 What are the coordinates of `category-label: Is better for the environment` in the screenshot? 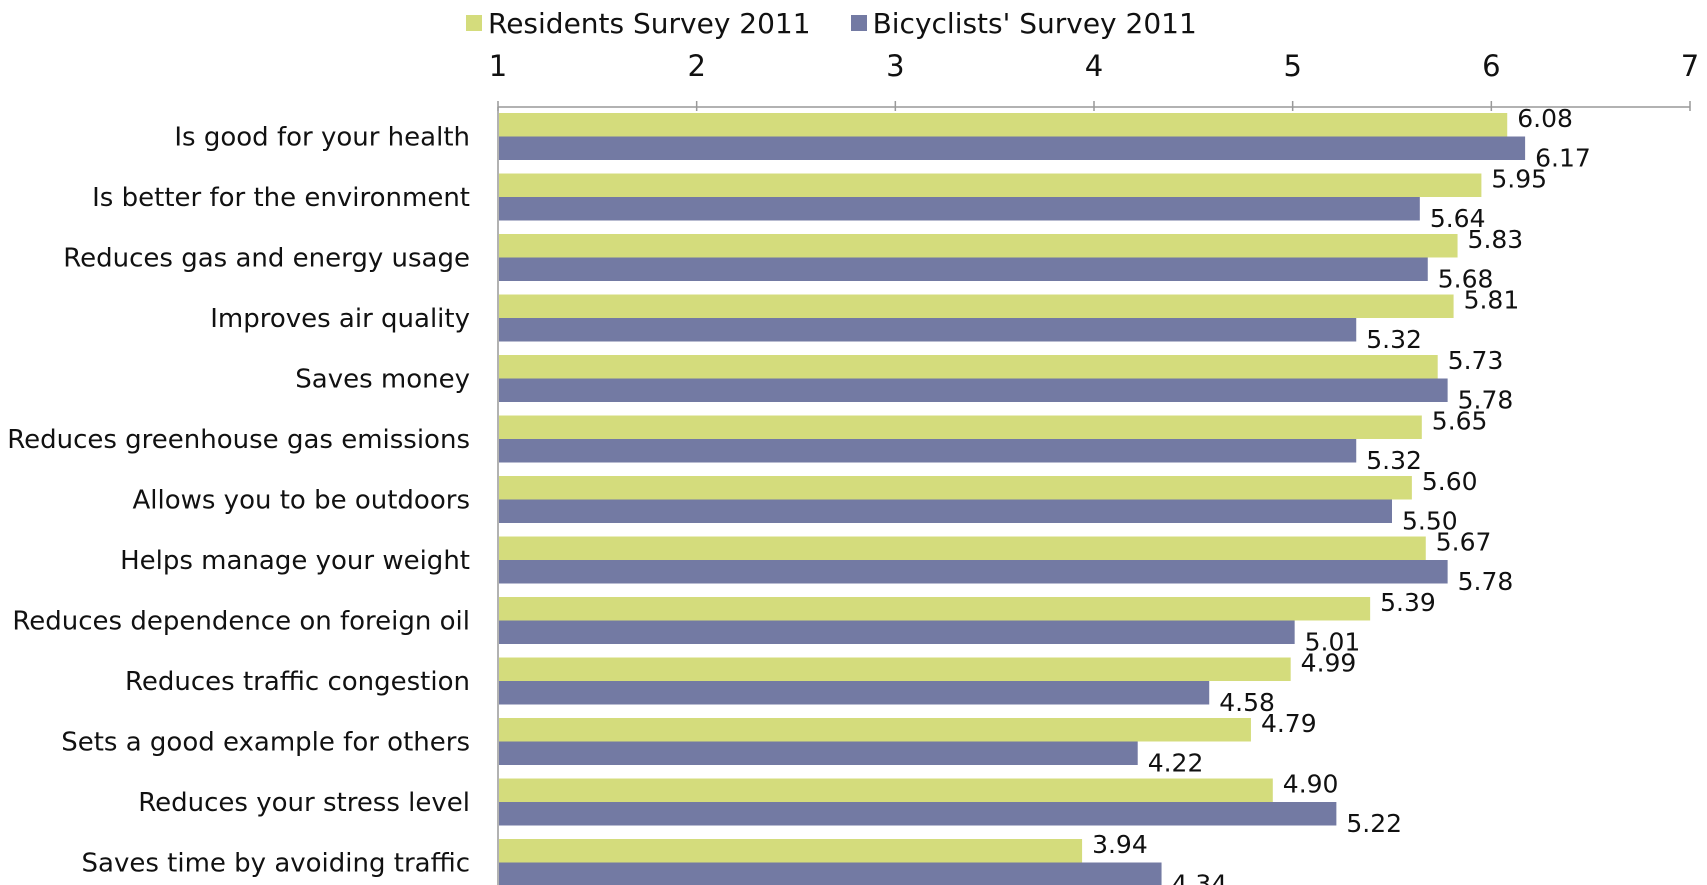 It's located at (281, 198).